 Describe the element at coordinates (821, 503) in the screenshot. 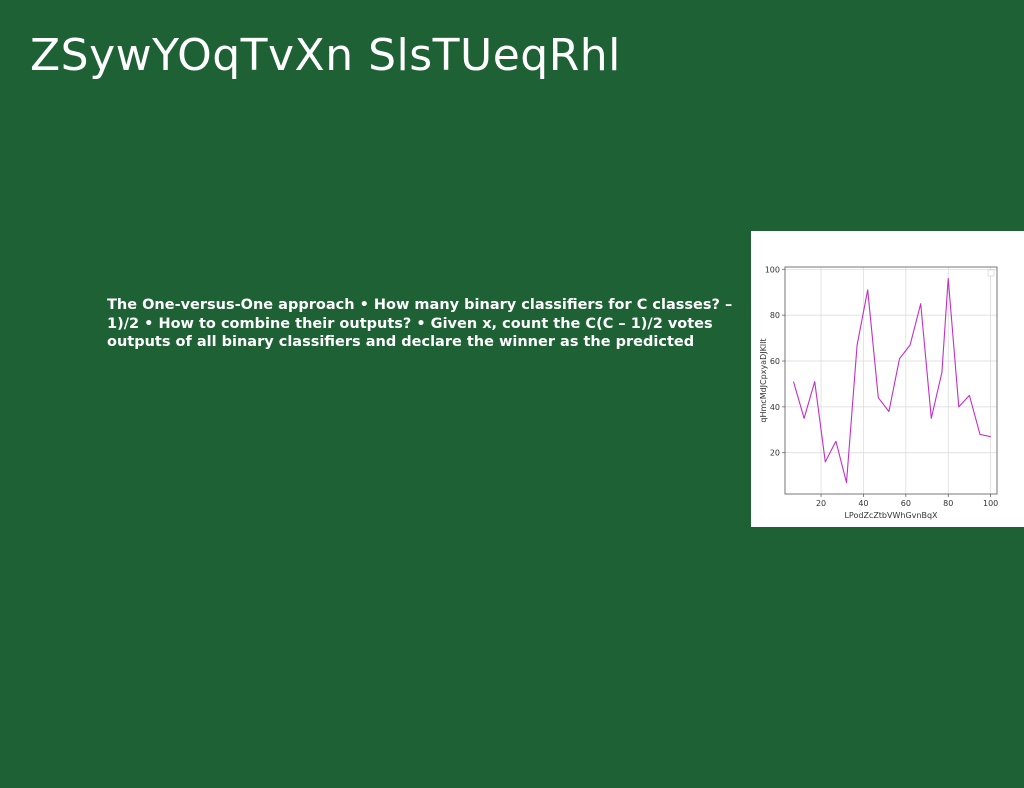

I see `x-tick-label: 20` at that location.